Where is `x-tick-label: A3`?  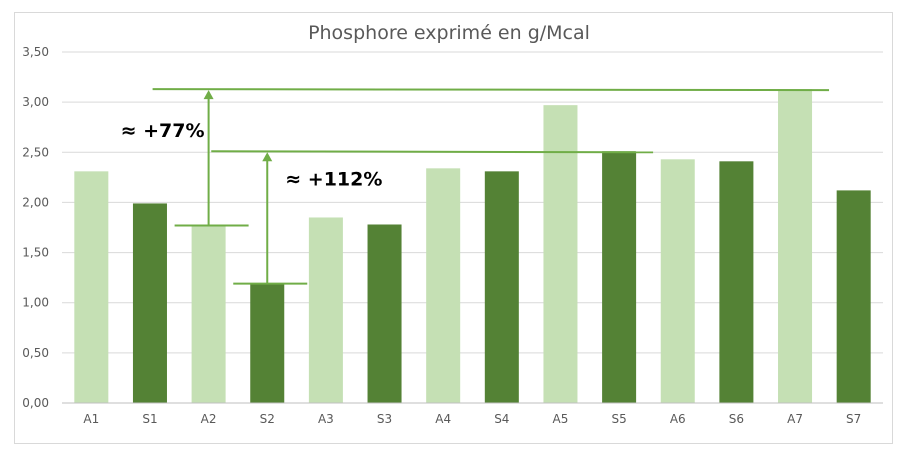 x-tick-label: A3 is located at coordinates (326, 419).